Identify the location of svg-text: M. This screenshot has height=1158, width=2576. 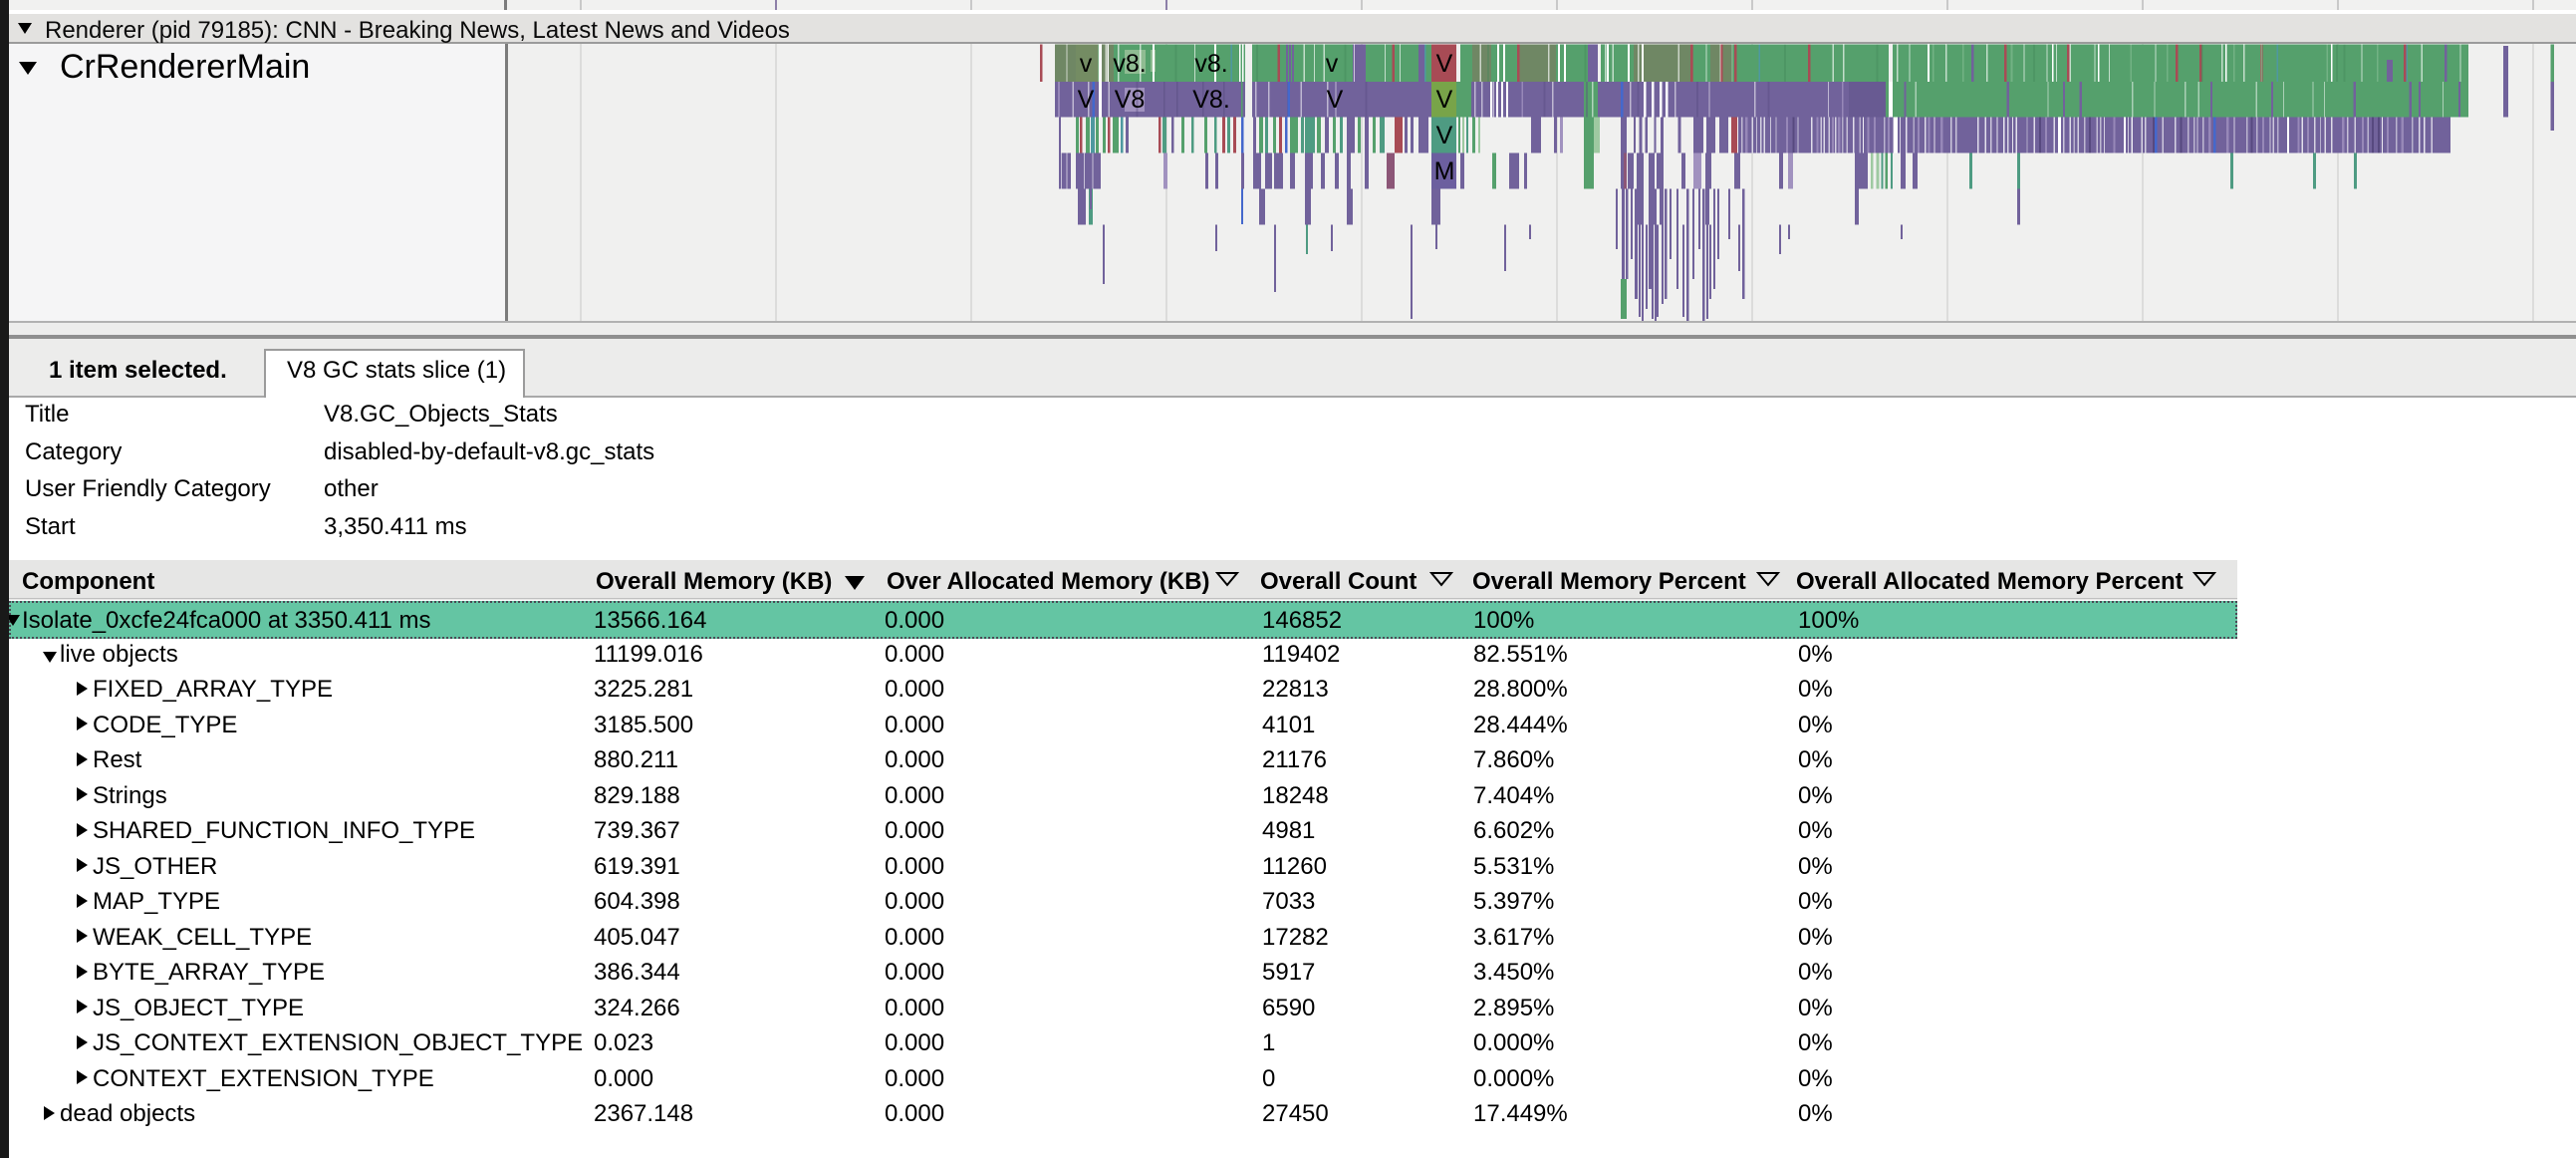
(1444, 171).